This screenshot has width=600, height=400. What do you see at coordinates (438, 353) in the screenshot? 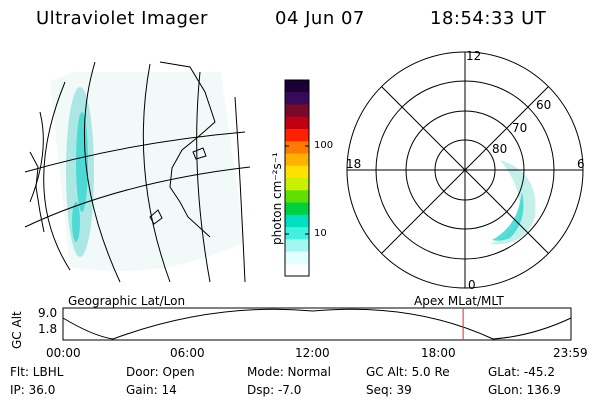
I see `timeline-xtick-1800: 18:00` at bounding box center [438, 353].